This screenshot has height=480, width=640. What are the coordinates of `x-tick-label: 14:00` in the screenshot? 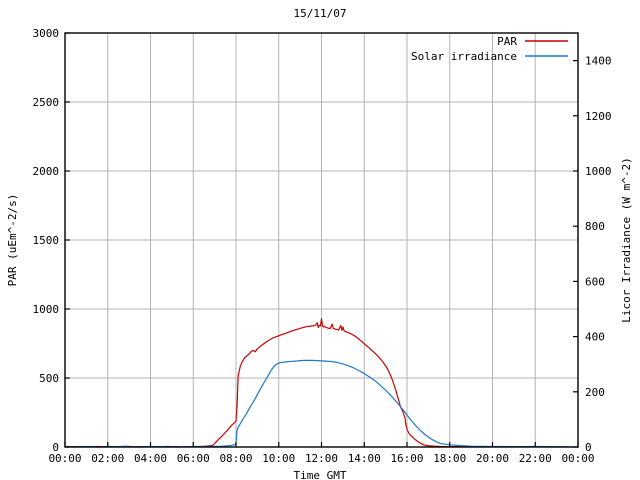 It's located at (364, 458).